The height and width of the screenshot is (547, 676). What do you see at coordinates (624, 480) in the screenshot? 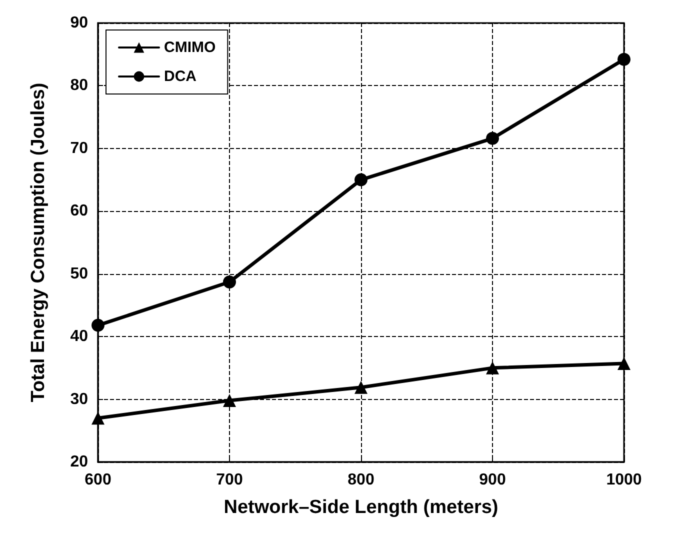
I see `x-tick-label: 1000` at bounding box center [624, 480].